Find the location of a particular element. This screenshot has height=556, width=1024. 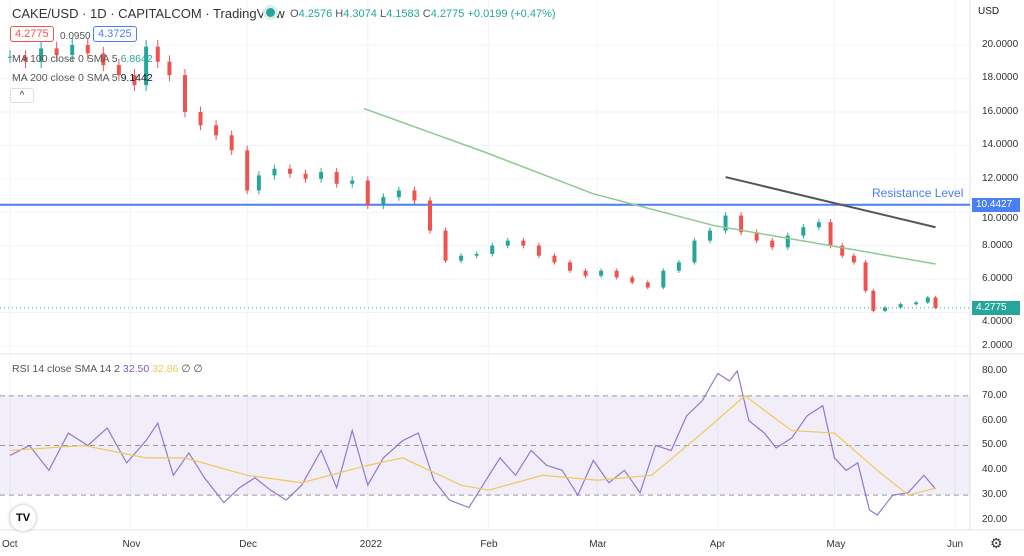

settings-gear-icon: ⚙ is located at coordinates (996, 543).